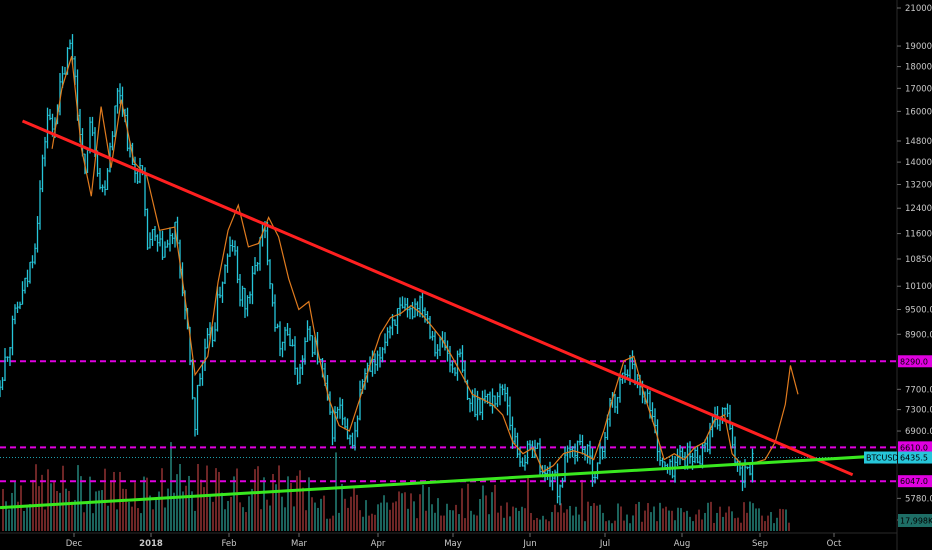  What do you see at coordinates (880, 457) in the screenshot?
I see `symbol-badge` at bounding box center [880, 457].